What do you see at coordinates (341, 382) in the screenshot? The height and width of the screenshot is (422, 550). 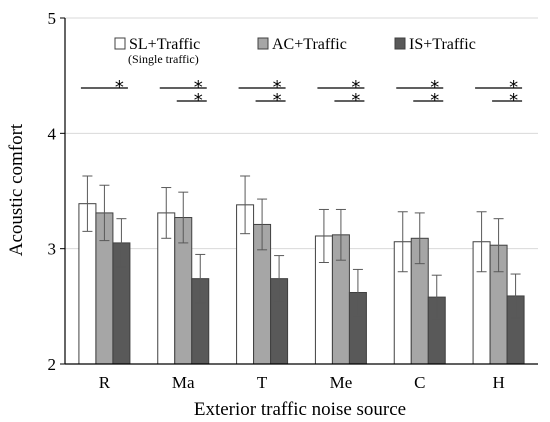 I see `x-tick-label: Me` at bounding box center [341, 382].